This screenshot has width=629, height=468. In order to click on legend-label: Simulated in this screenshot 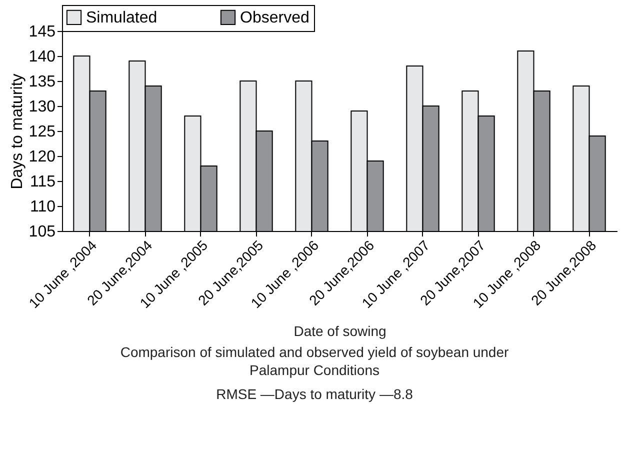, I will do `click(122, 17)`.